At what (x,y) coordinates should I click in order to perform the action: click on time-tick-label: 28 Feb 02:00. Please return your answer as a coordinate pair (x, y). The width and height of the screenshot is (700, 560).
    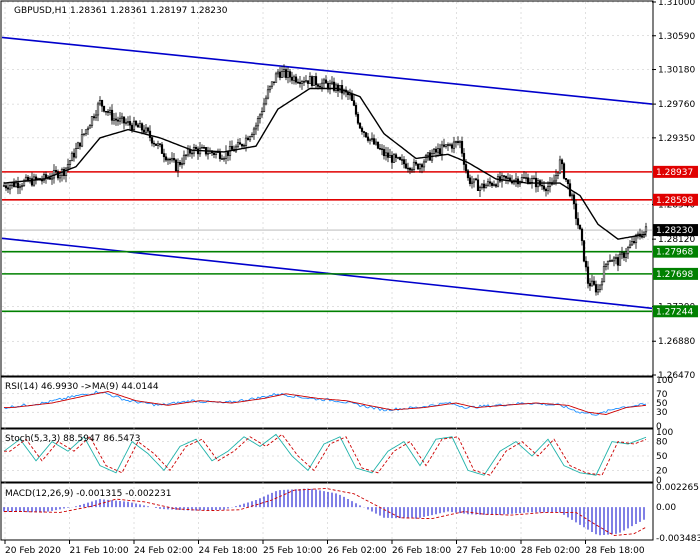
    Looking at the image, I should click on (550, 551).